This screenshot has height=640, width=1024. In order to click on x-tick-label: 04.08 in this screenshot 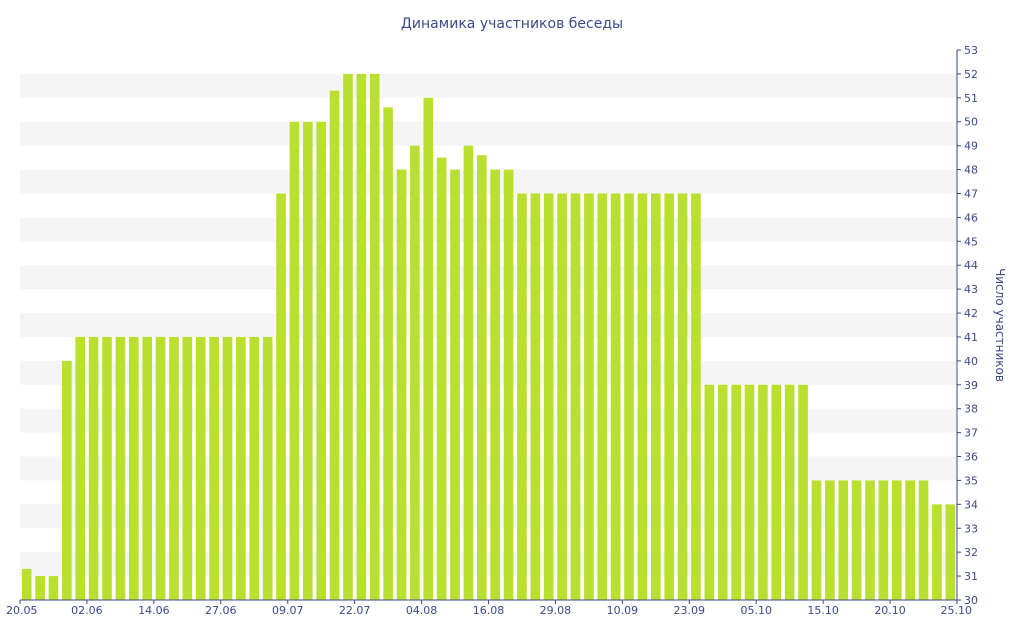, I will do `click(422, 610)`.